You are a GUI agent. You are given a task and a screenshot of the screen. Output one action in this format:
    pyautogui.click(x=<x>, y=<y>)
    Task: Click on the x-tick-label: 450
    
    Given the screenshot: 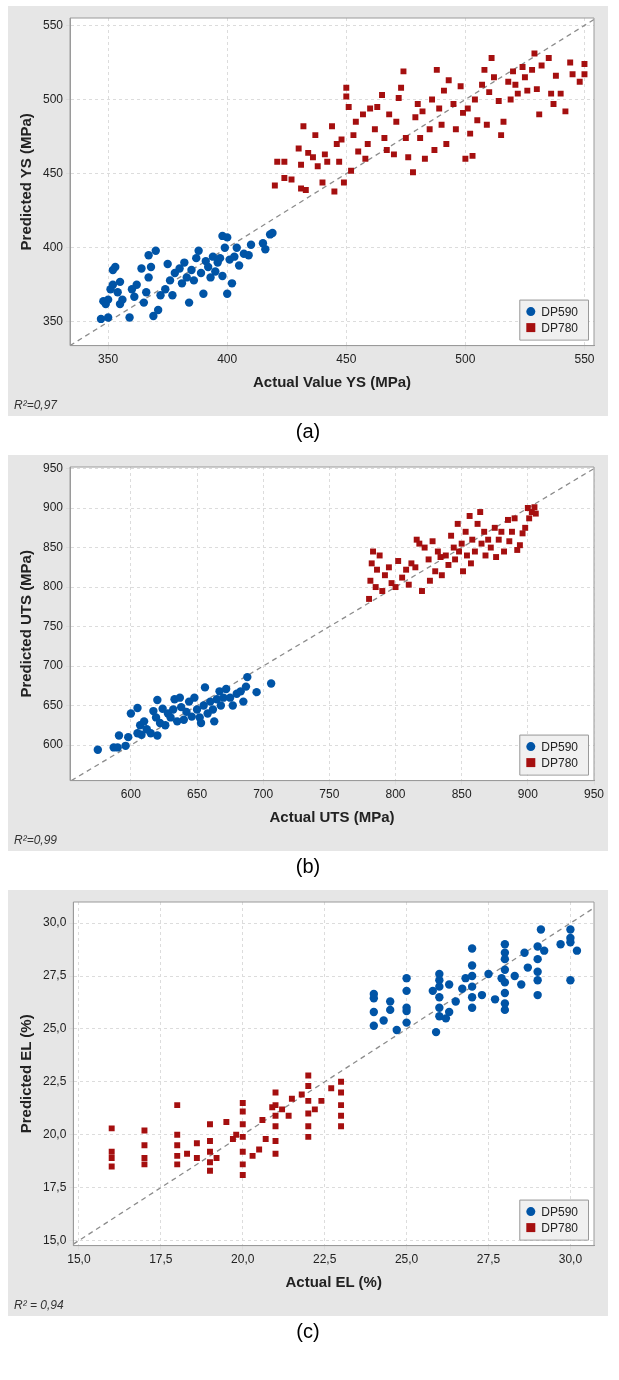 What is the action you would take?
    pyautogui.click(x=346, y=359)
    